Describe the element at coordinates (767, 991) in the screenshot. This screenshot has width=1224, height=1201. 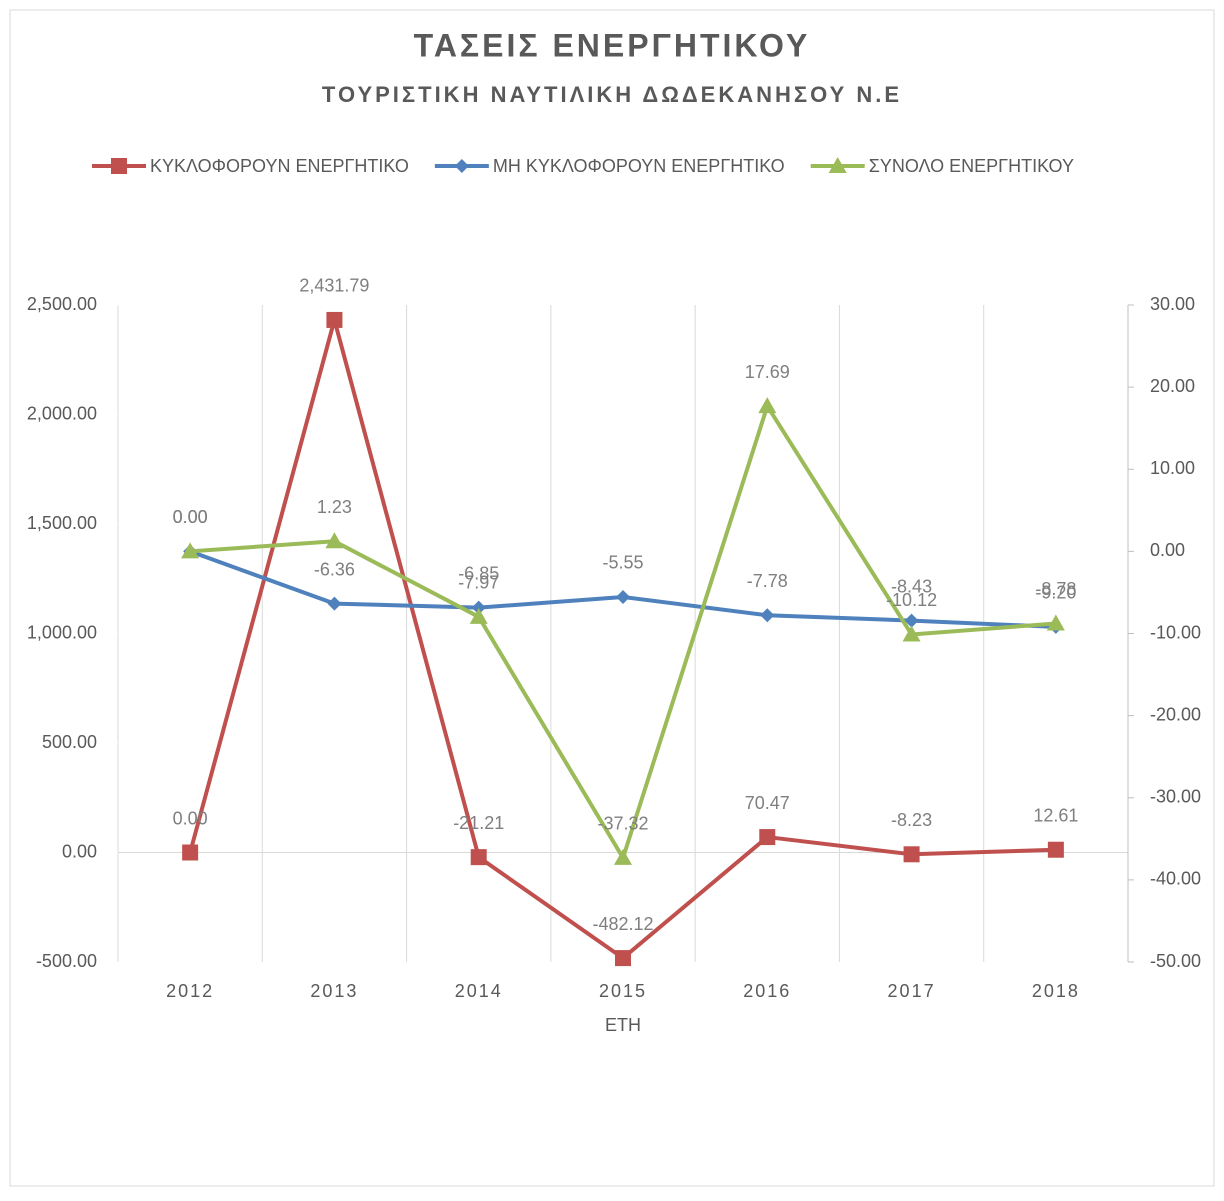
I see `x-tick-label: 2016` at that location.